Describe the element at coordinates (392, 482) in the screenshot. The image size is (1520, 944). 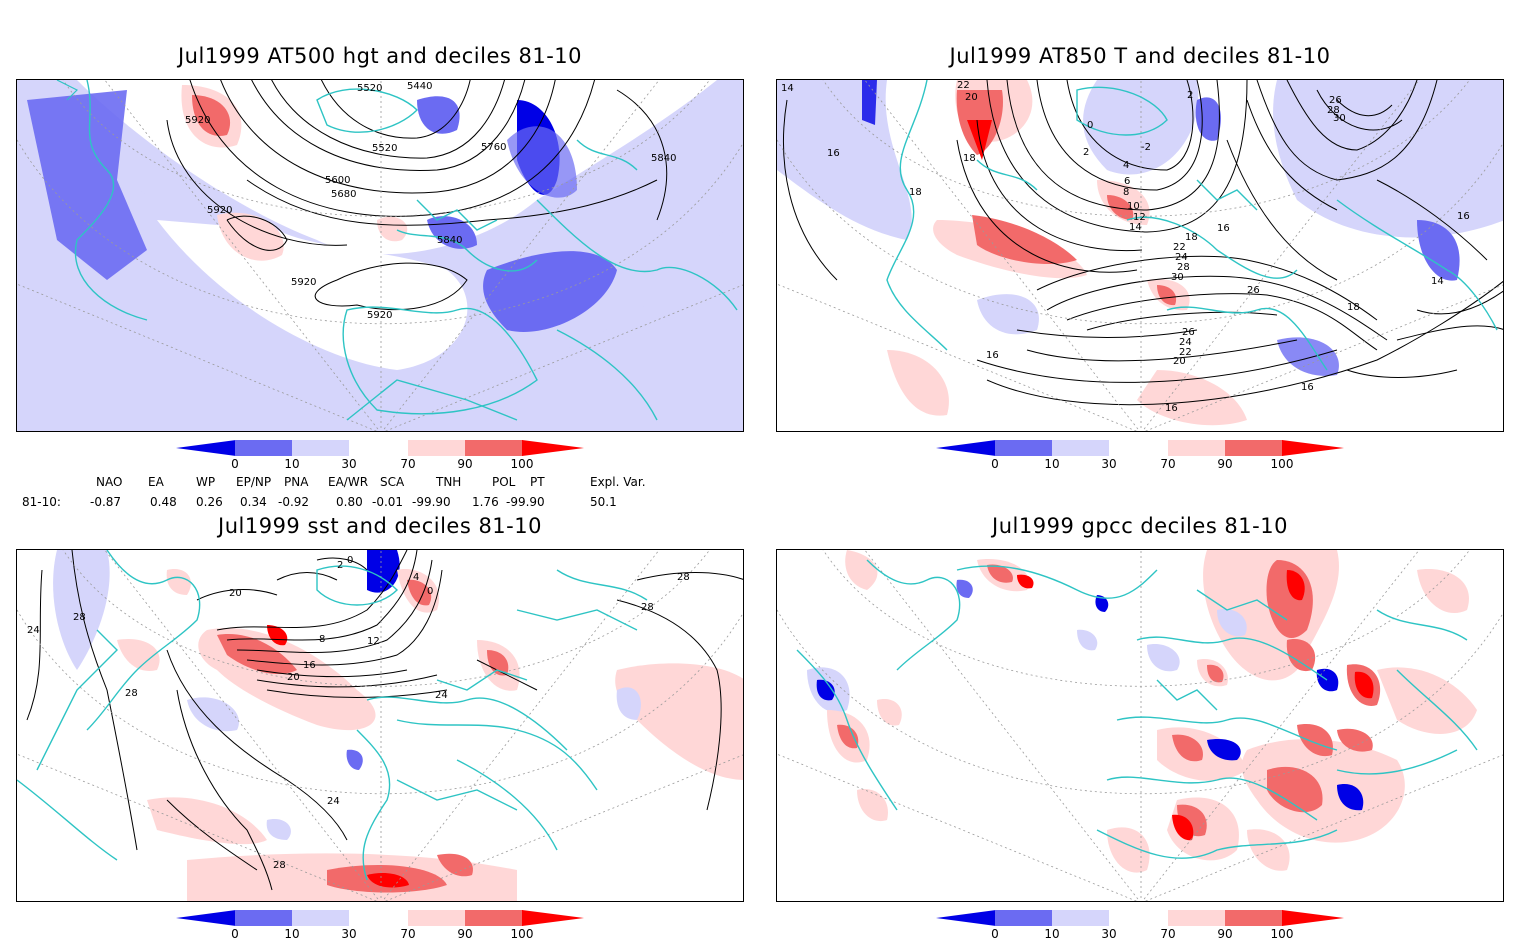
I see `index-header: SCA` at that location.